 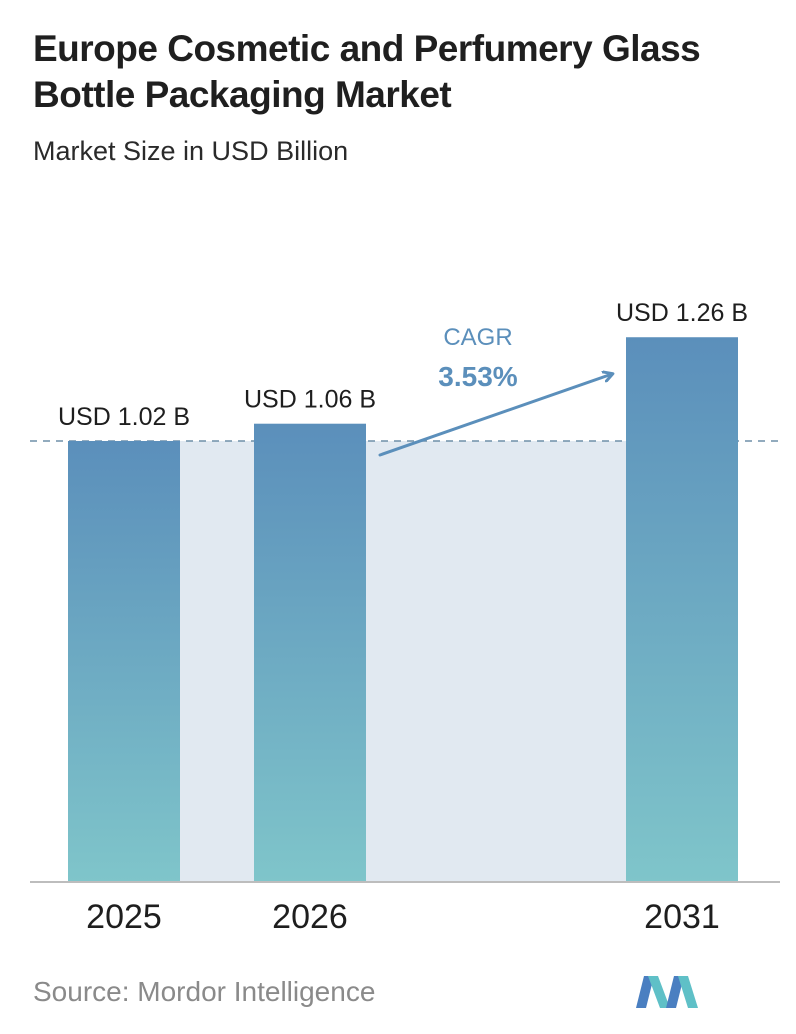 What do you see at coordinates (667, 992) in the screenshot?
I see `mordor-intelligence-logo` at bounding box center [667, 992].